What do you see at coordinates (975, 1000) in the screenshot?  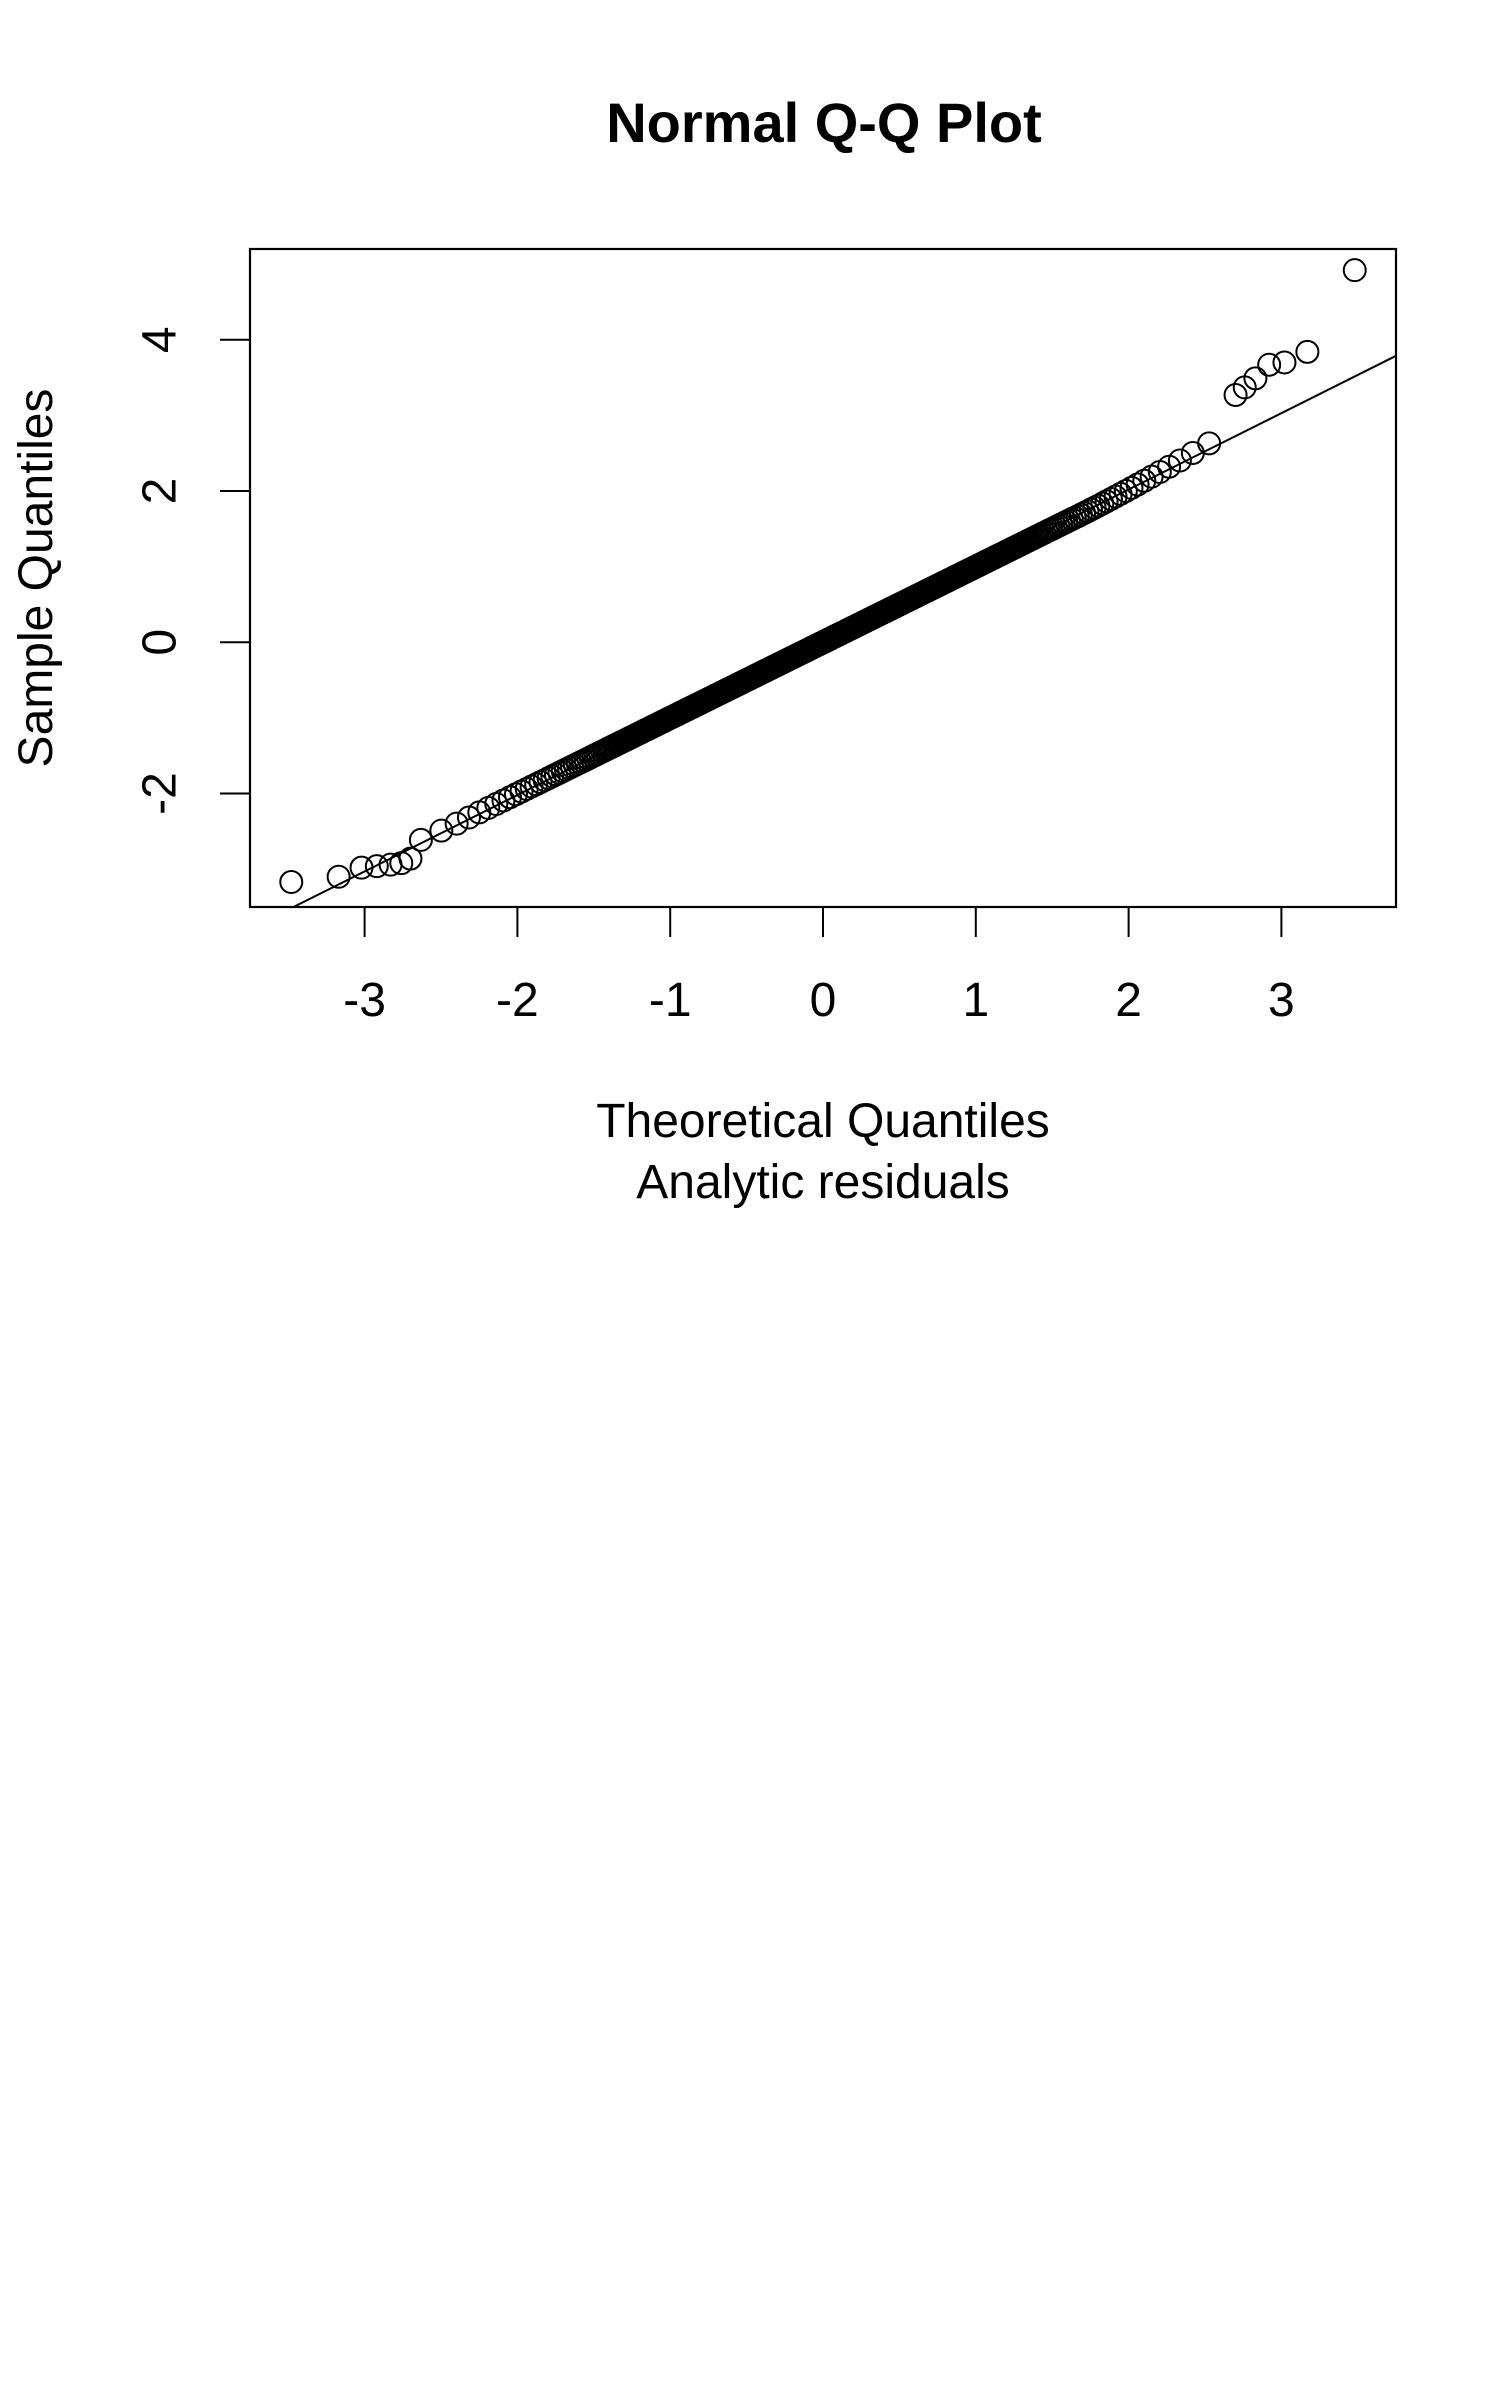 I see `x-tick-label: 1` at bounding box center [975, 1000].